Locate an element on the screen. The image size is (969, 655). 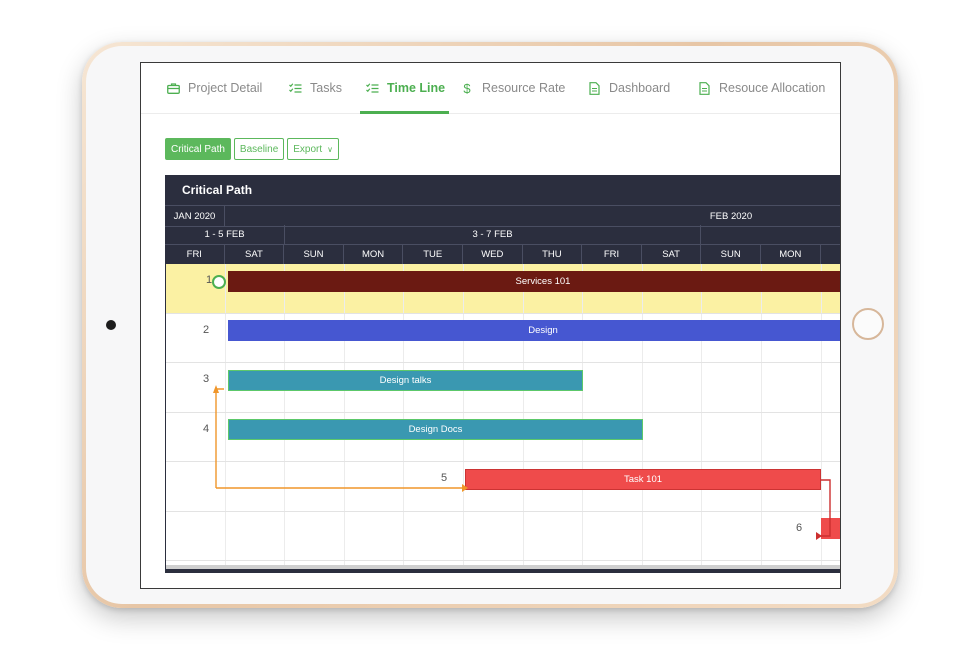
tab-dashboard: Dashboard is located at coordinates (628, 88).